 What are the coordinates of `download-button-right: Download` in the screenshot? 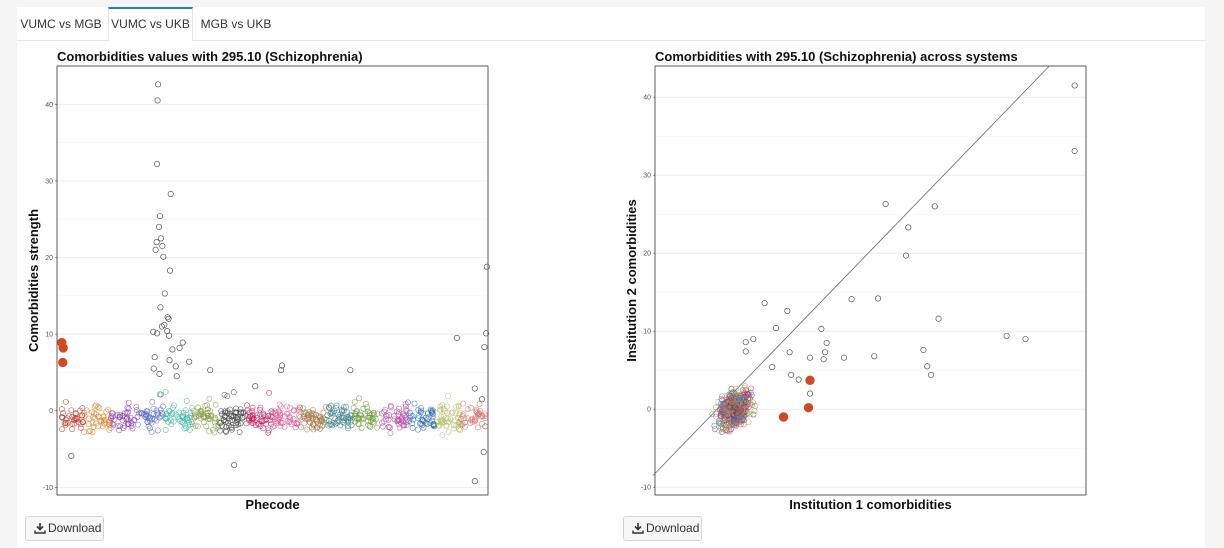 It's located at (662, 528).